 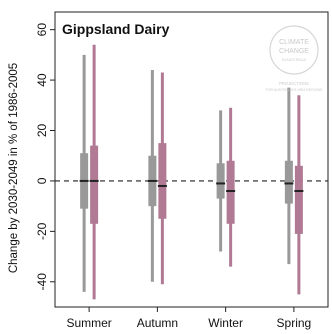 I want to click on y-tick-label: 60, so click(x=42, y=30).